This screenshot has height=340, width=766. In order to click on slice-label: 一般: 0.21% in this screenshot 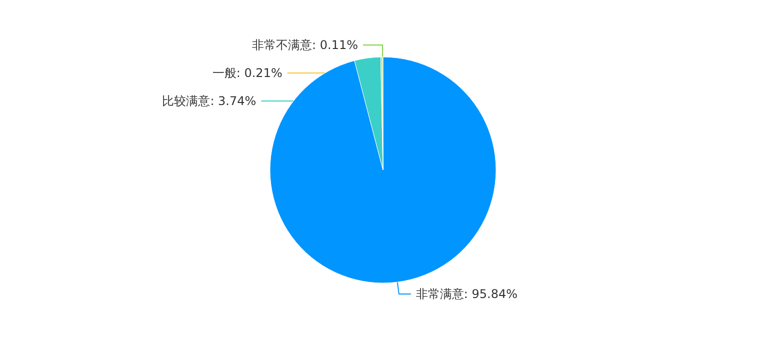, I will do `click(247, 73)`.